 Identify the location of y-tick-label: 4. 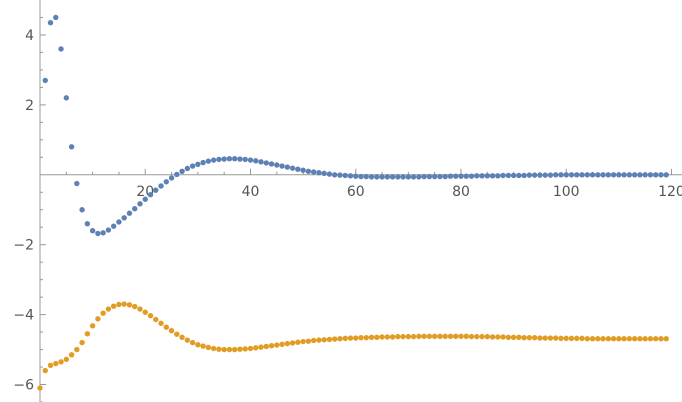
(29, 36).